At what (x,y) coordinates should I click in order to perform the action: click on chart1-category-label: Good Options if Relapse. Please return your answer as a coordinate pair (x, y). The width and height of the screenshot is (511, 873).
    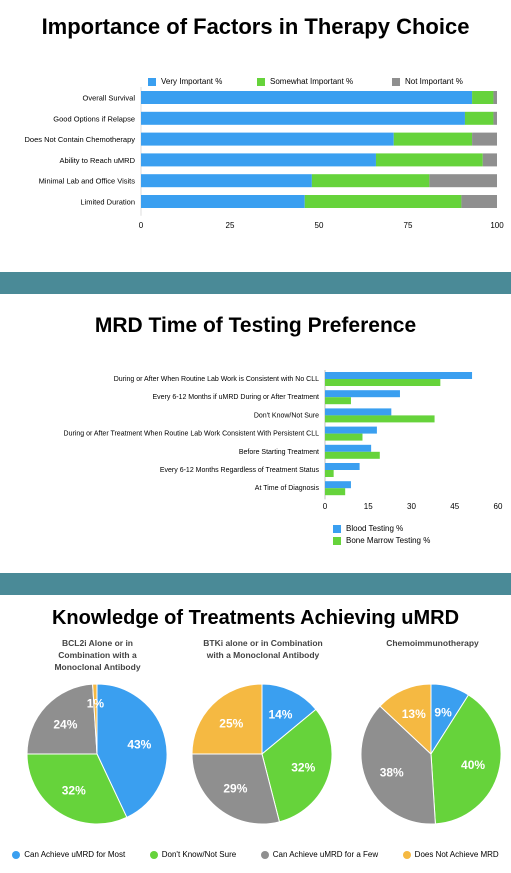
    Looking at the image, I should click on (94, 118).